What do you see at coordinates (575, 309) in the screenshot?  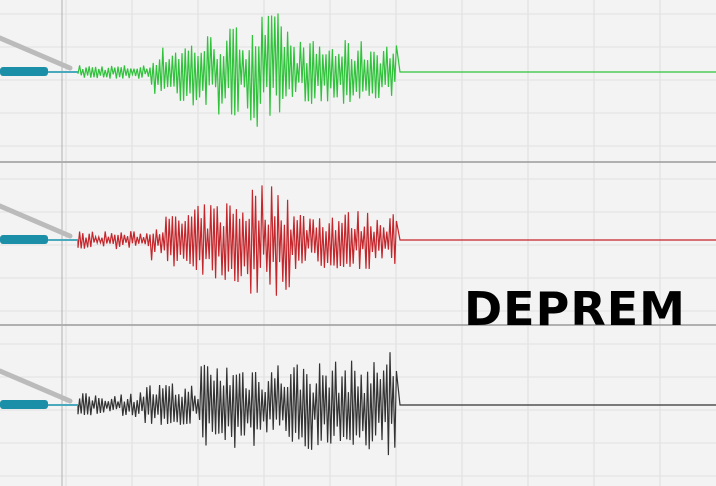 I see `caption: DEPREM` at bounding box center [575, 309].